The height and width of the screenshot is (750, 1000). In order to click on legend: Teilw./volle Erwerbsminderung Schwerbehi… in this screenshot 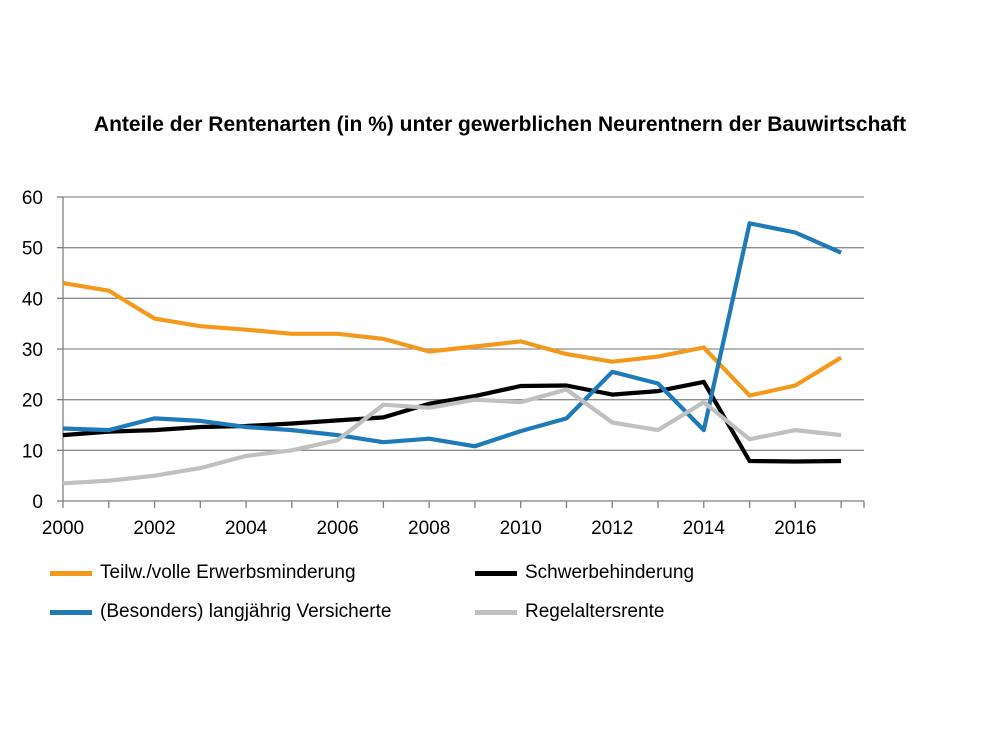, I will do `click(500, 595)`.